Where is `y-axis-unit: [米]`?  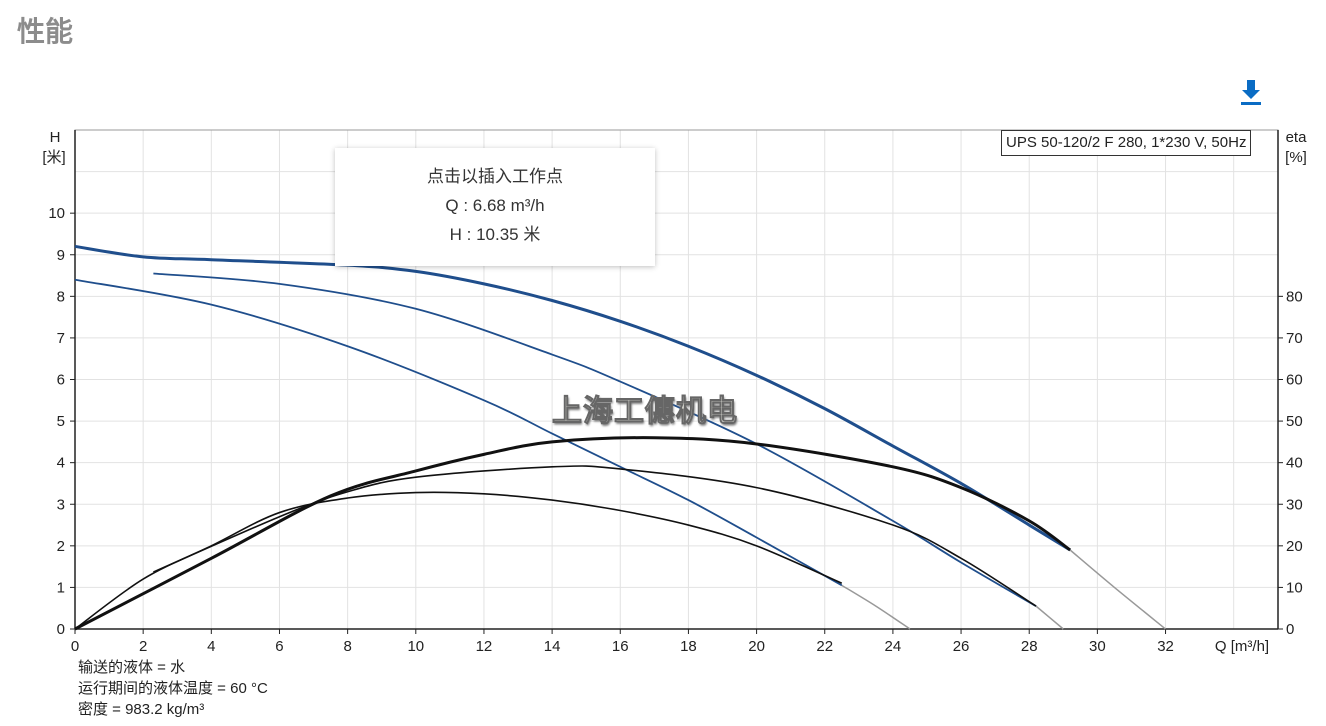
y-axis-unit: [米] is located at coordinates (53, 157).